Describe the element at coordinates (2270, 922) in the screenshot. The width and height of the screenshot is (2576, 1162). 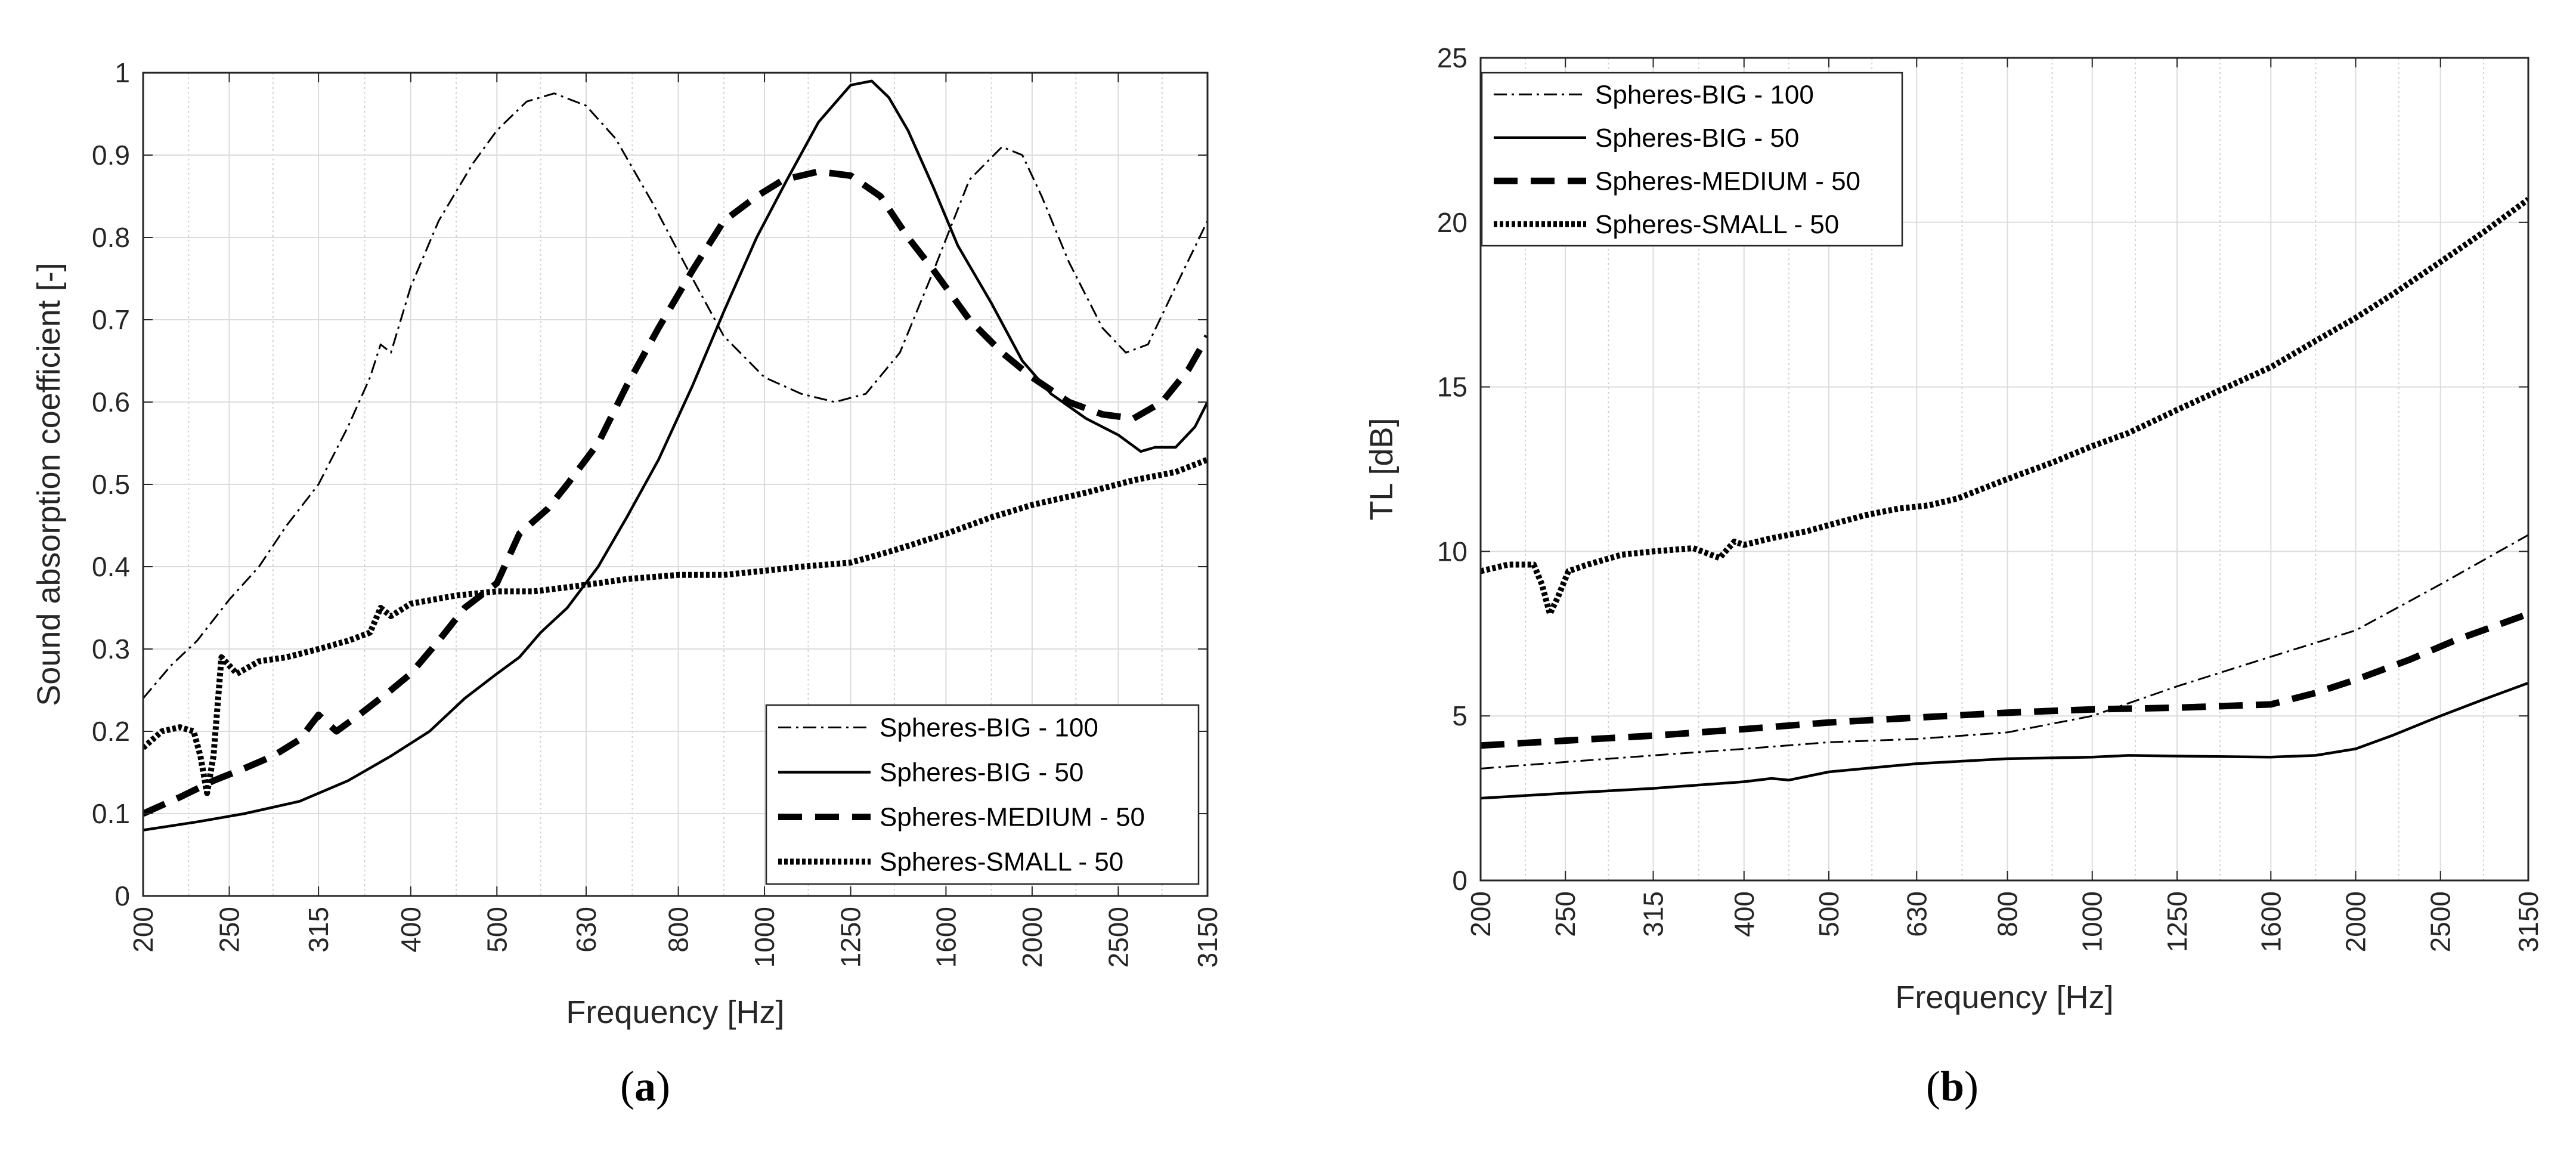
I see `panel-b-x-tick-label: 1600` at that location.